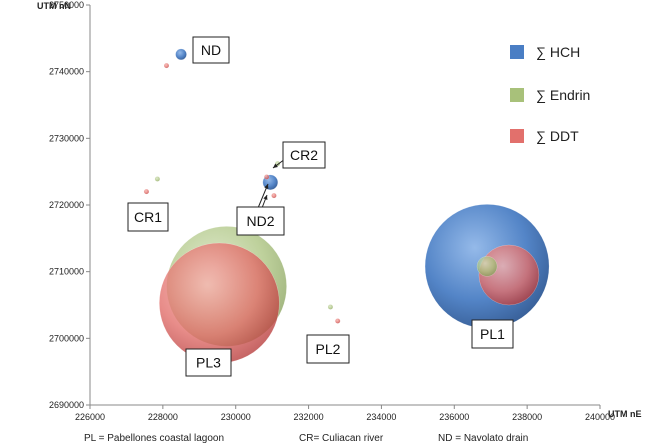 The width and height of the screenshot is (661, 447). Describe the element at coordinates (454, 417) in the screenshot. I see `x-tick-label: 236000` at that location.